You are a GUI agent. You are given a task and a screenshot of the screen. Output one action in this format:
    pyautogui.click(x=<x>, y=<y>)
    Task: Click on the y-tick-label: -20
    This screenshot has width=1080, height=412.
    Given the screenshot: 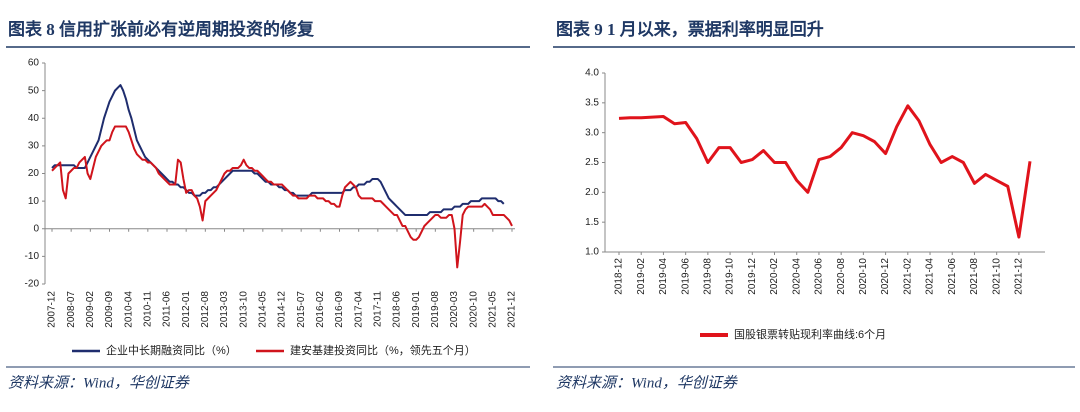 What is the action you would take?
    pyautogui.click(x=32, y=284)
    